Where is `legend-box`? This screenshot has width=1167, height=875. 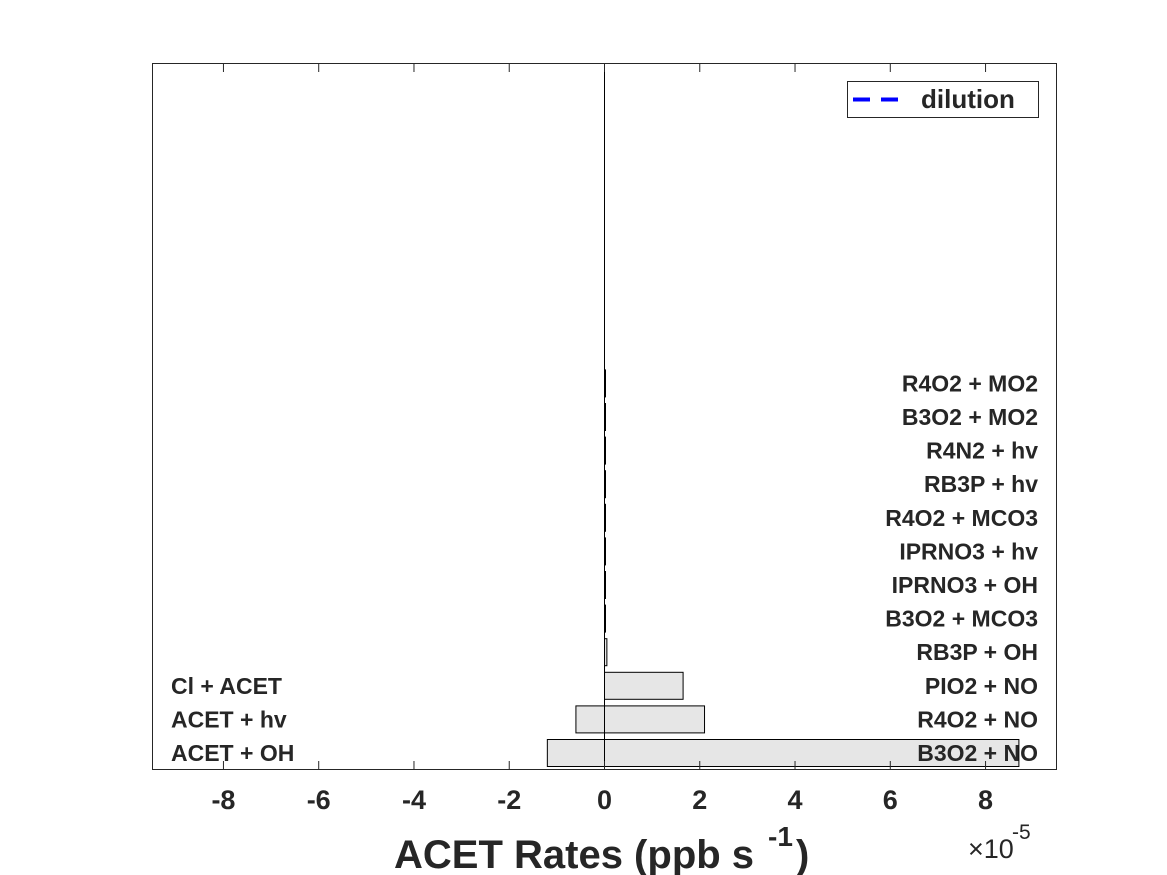 legend-box is located at coordinates (943, 99).